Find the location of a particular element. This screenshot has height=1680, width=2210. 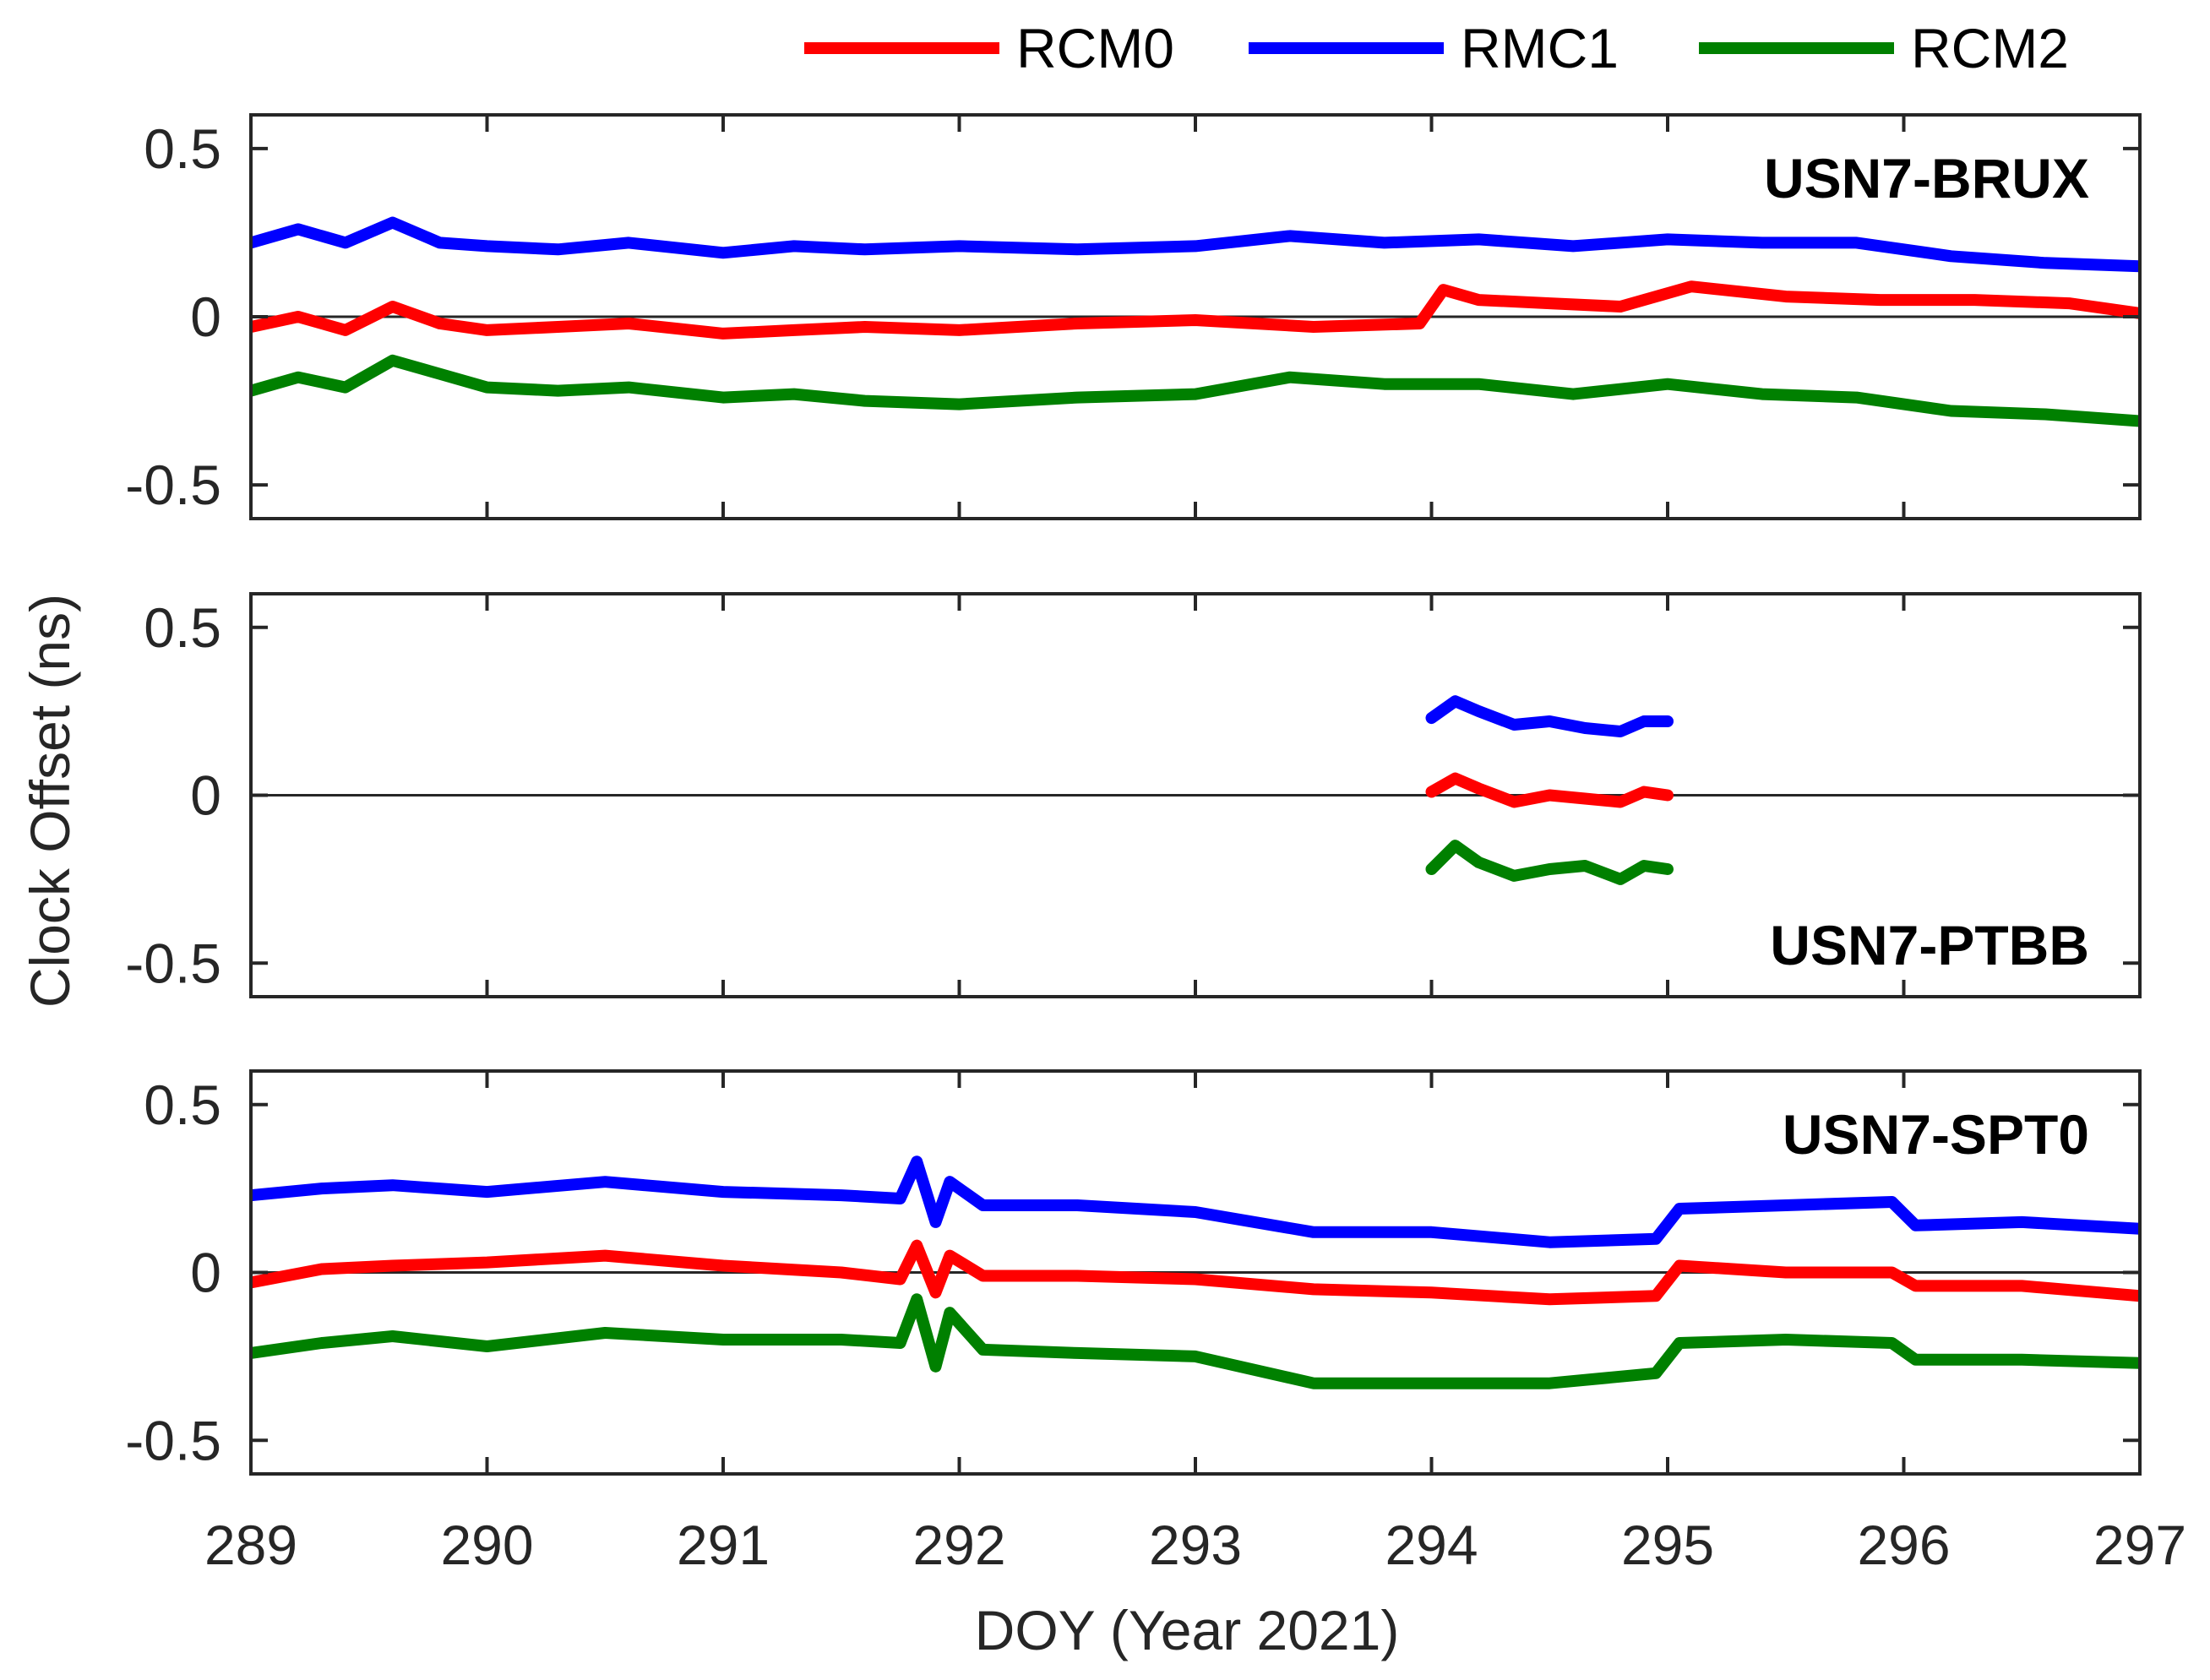

x-tick-label: 291 is located at coordinates (723, 1545).